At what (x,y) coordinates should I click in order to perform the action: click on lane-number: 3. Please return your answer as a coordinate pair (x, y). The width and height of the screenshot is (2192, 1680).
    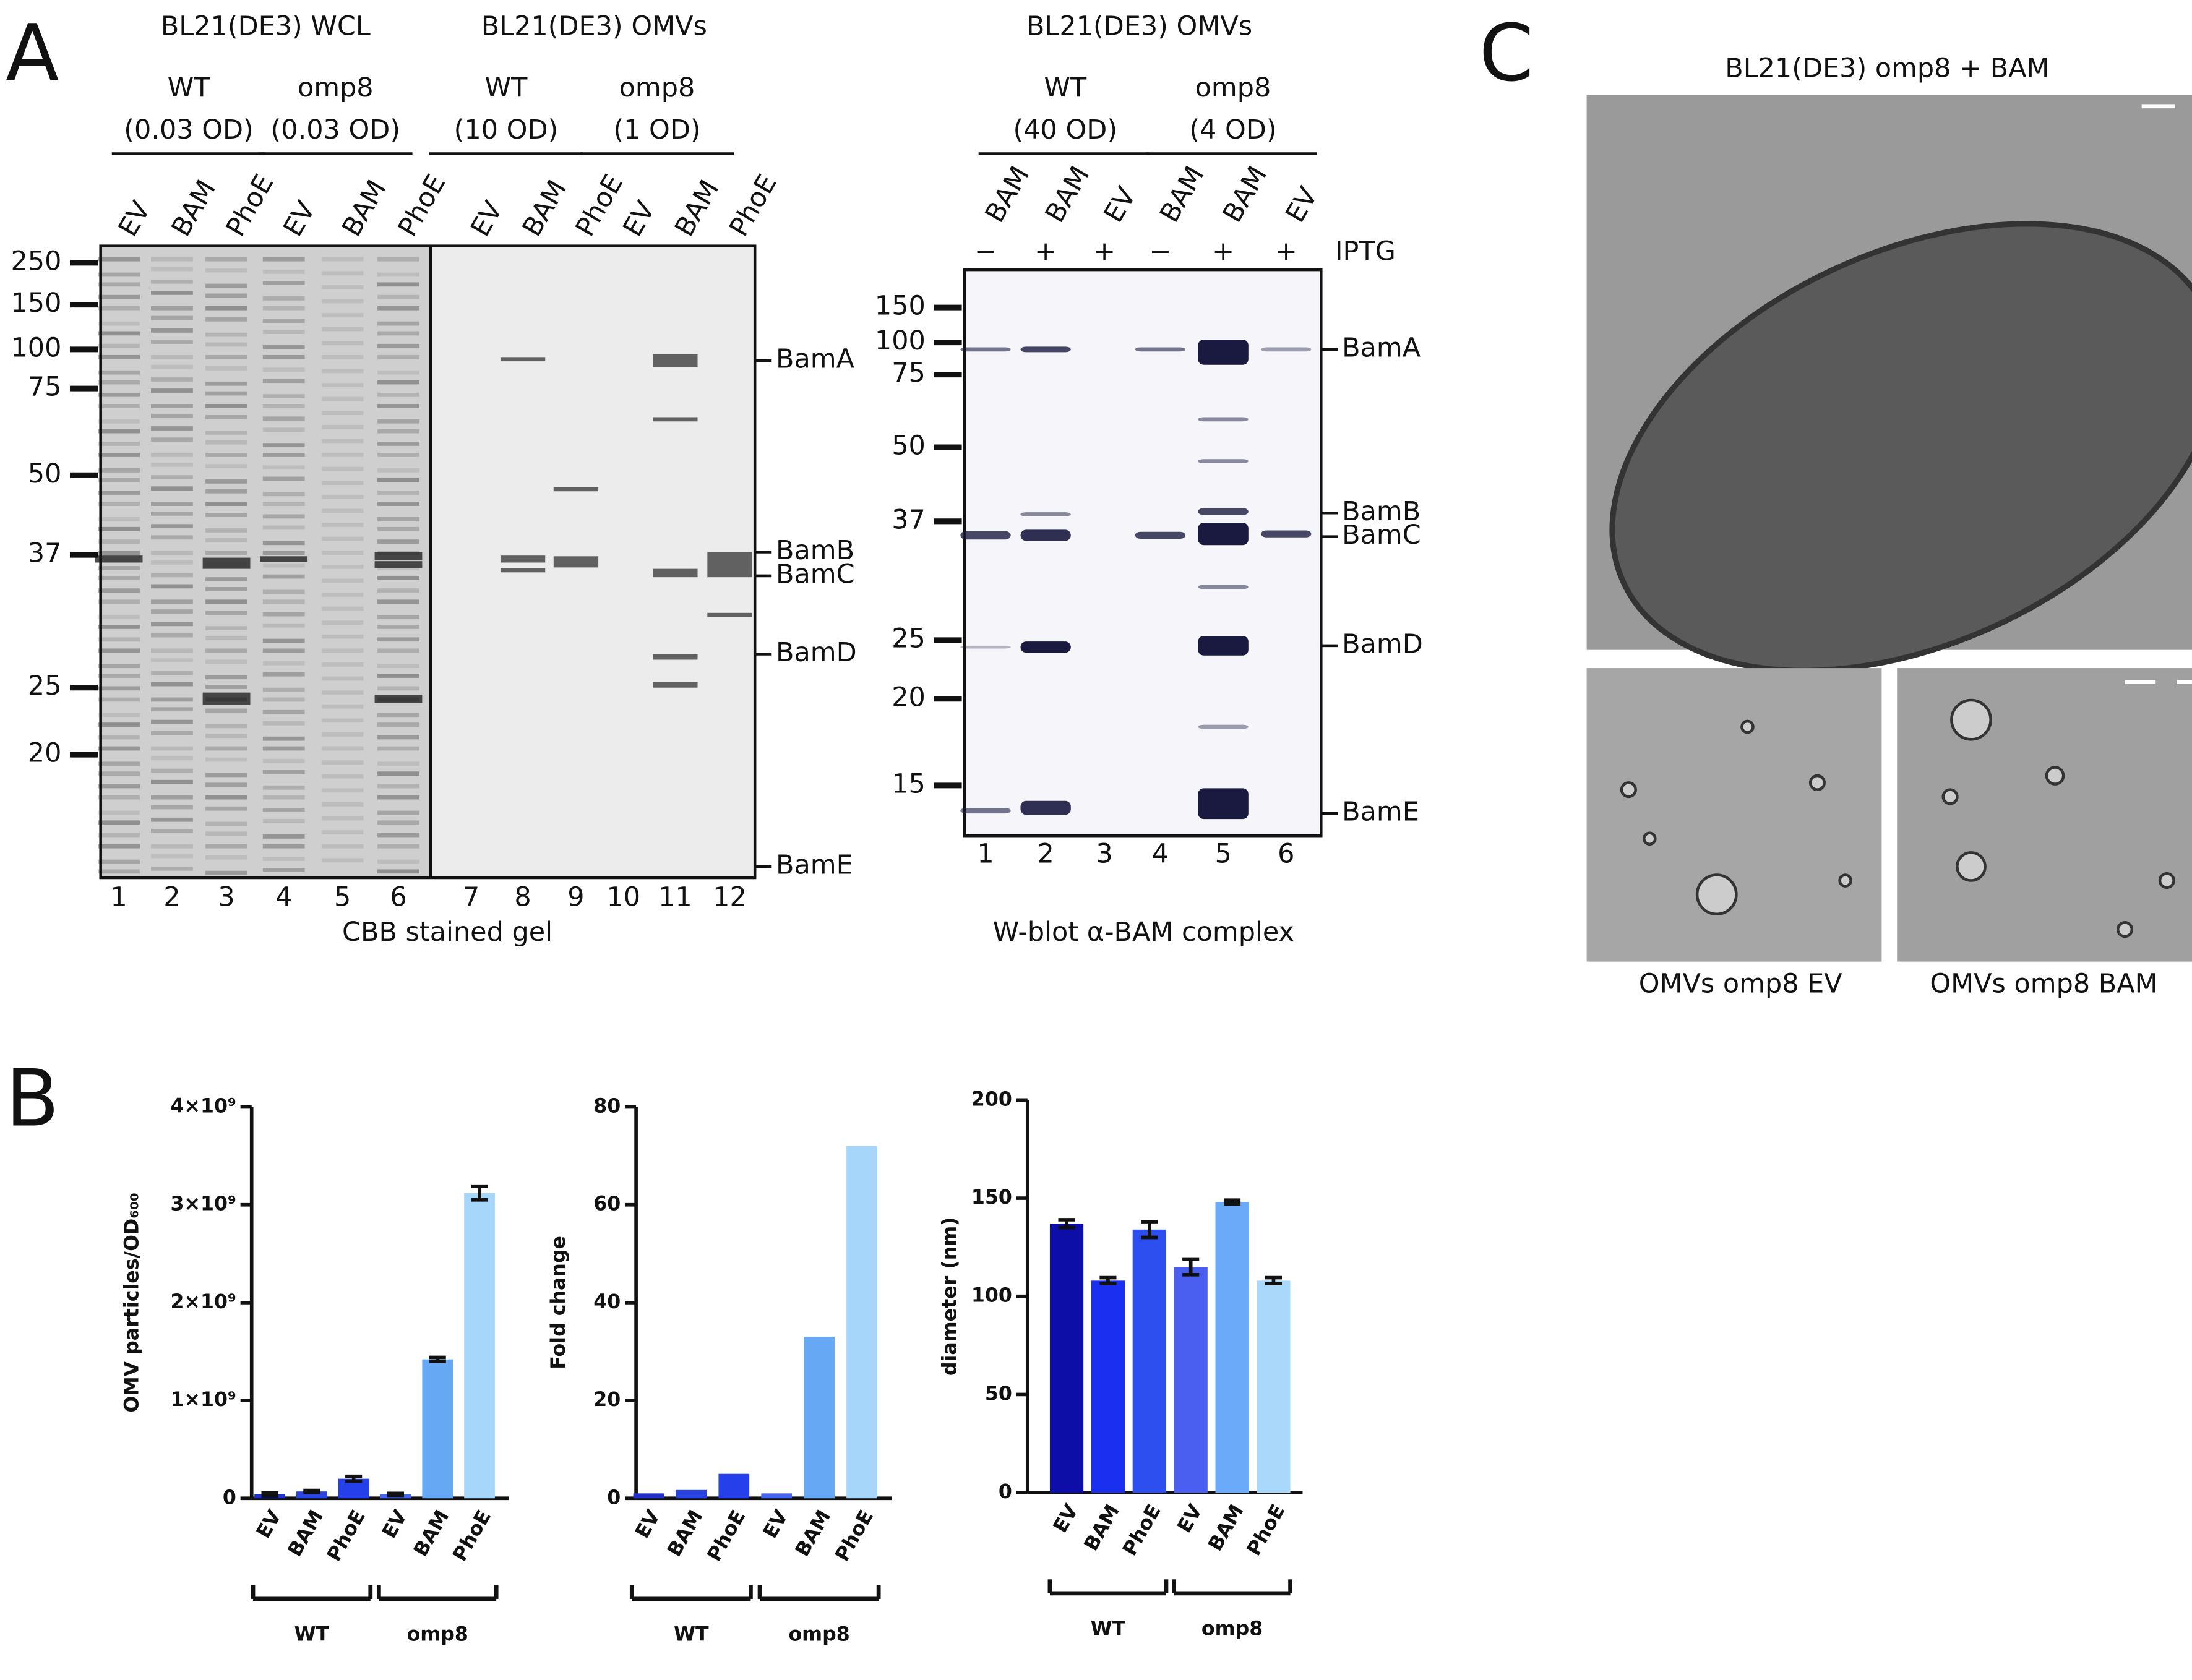
    Looking at the image, I should click on (226, 896).